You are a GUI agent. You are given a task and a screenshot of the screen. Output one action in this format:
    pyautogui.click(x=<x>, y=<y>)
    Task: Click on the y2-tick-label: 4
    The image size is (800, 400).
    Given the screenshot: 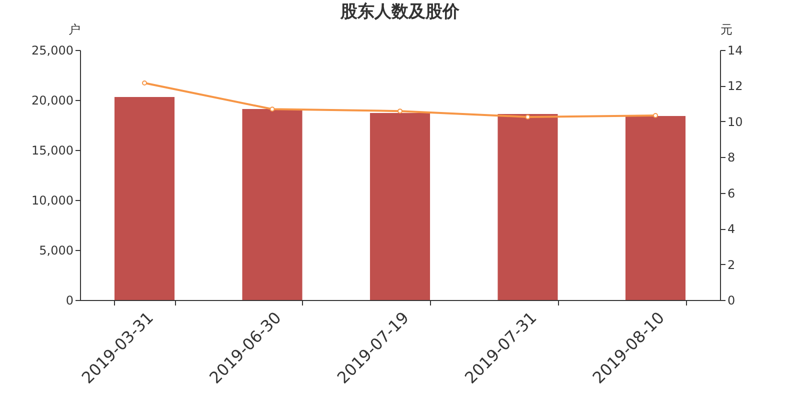 What is the action you would take?
    pyautogui.click(x=732, y=229)
    